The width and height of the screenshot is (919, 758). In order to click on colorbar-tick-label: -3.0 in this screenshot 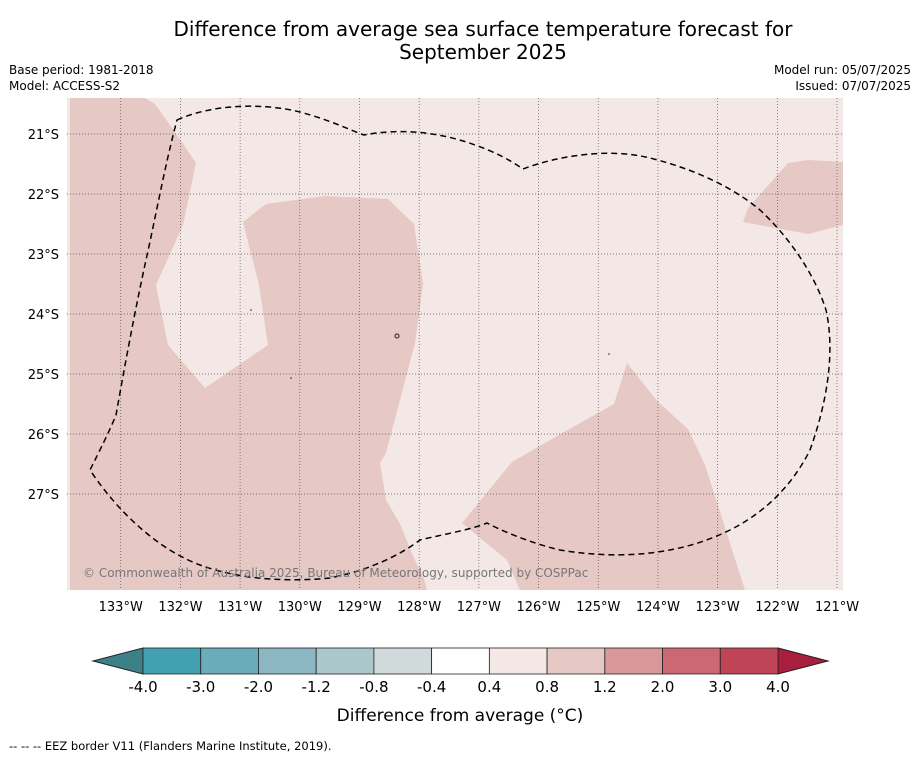, I will do `click(200, 687)`.